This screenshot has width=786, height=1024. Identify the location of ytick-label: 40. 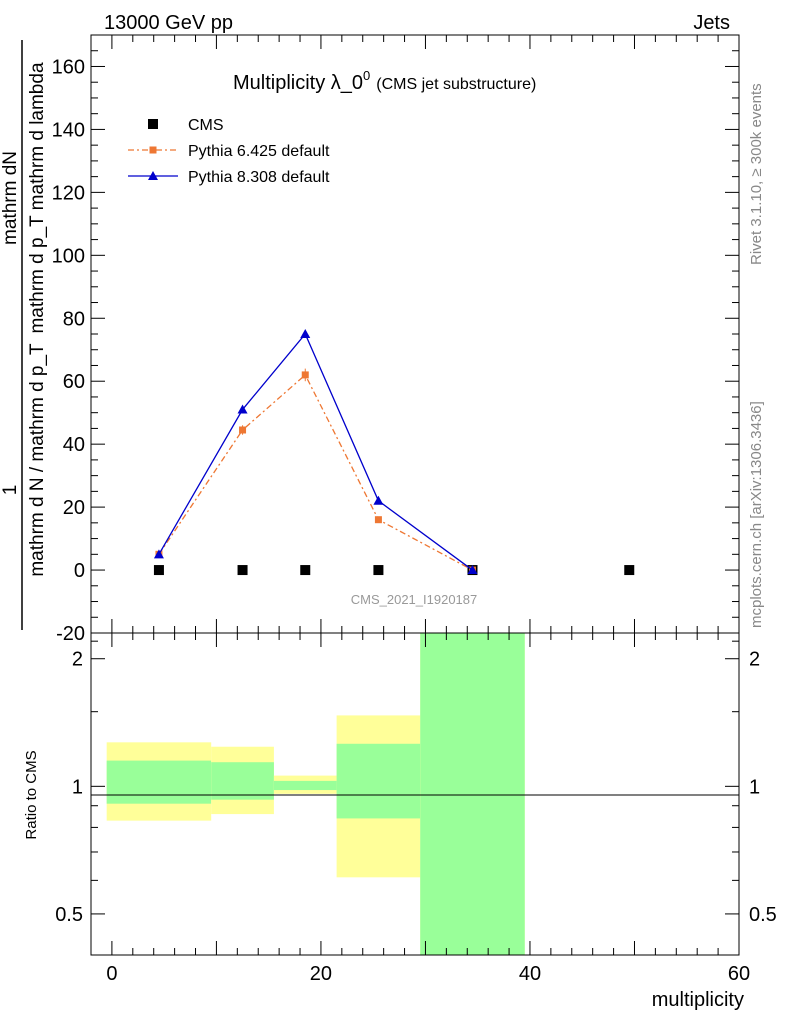
(74, 445).